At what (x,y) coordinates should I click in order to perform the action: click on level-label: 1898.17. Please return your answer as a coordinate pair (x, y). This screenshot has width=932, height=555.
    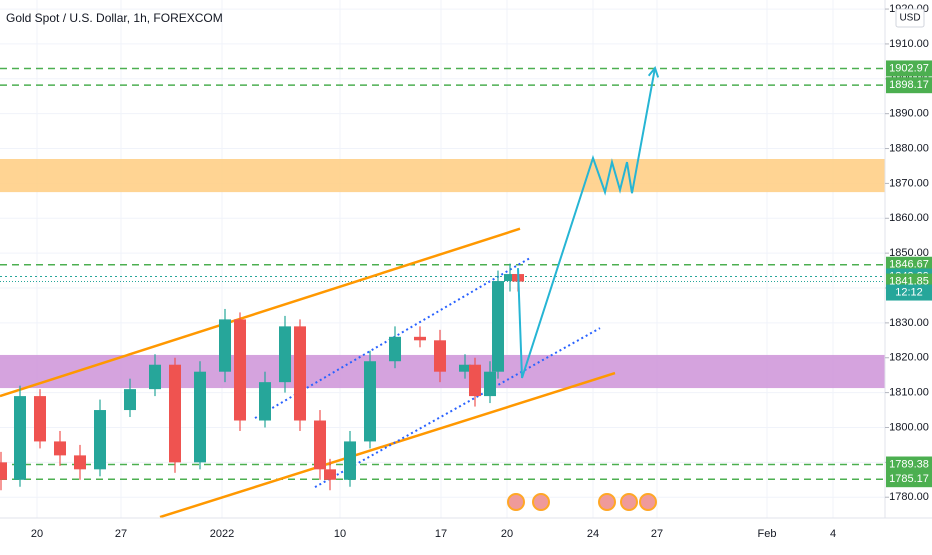
    Looking at the image, I should click on (909, 85).